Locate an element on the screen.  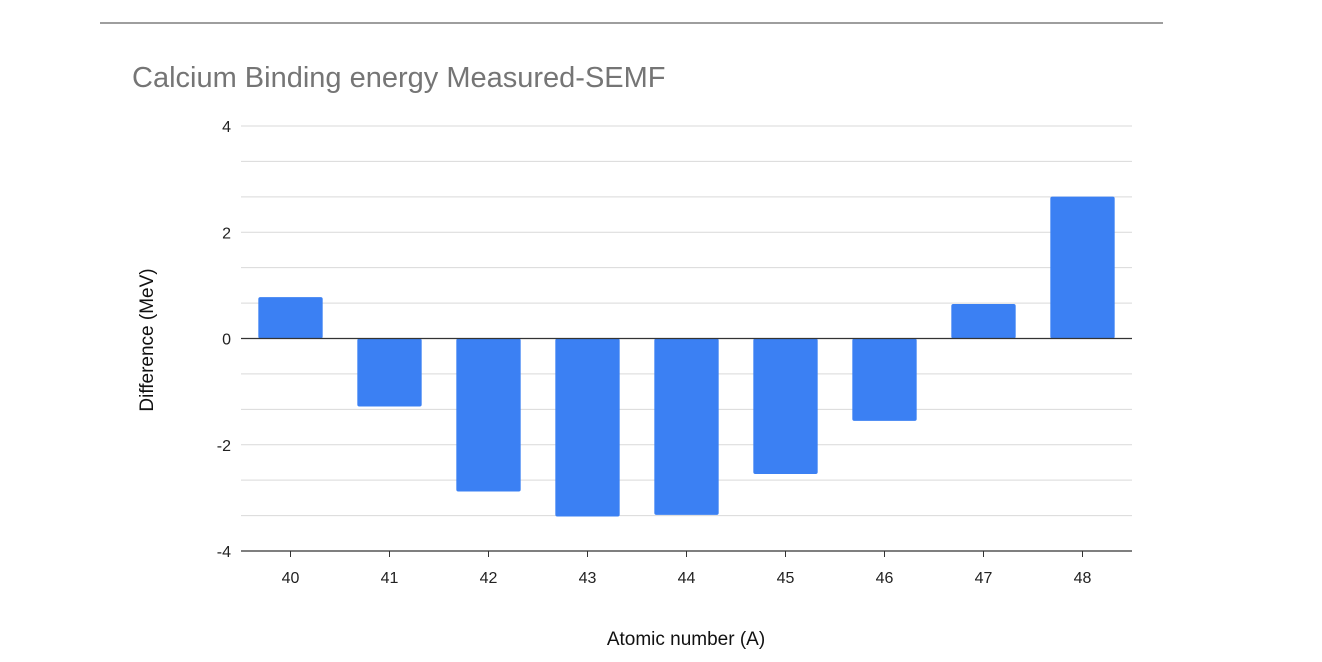
y-tick-label: -2 is located at coordinates (224, 446).